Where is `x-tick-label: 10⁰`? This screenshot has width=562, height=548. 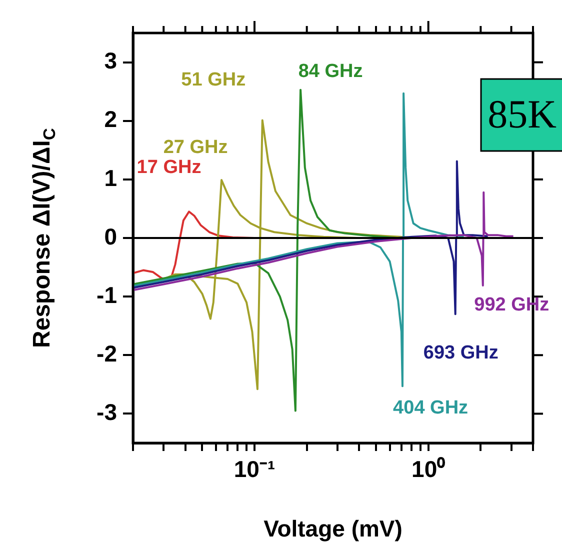 x-tick-label: 10⁰ is located at coordinates (429, 469).